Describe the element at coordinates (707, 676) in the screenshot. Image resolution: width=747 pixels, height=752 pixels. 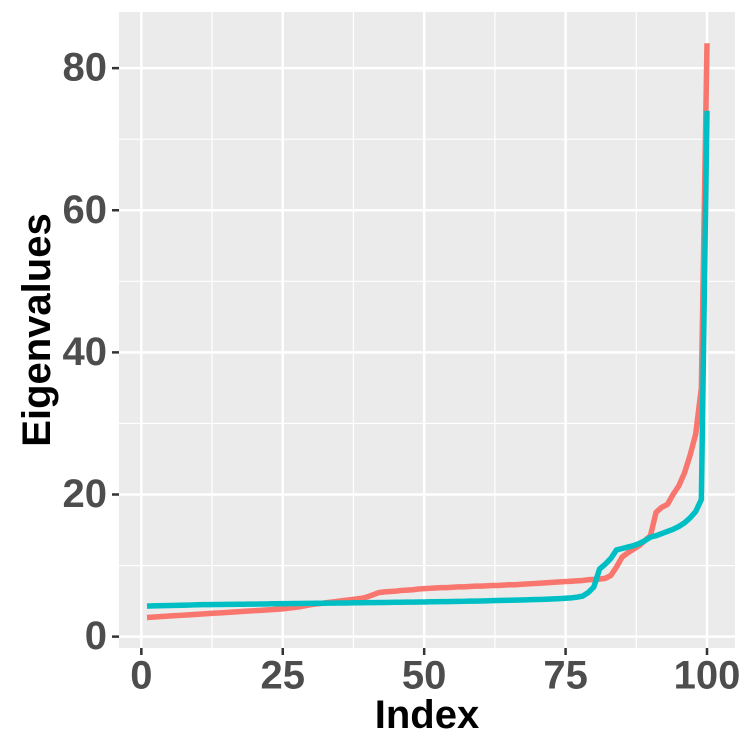
I see `x-tick-label: 100` at that location.